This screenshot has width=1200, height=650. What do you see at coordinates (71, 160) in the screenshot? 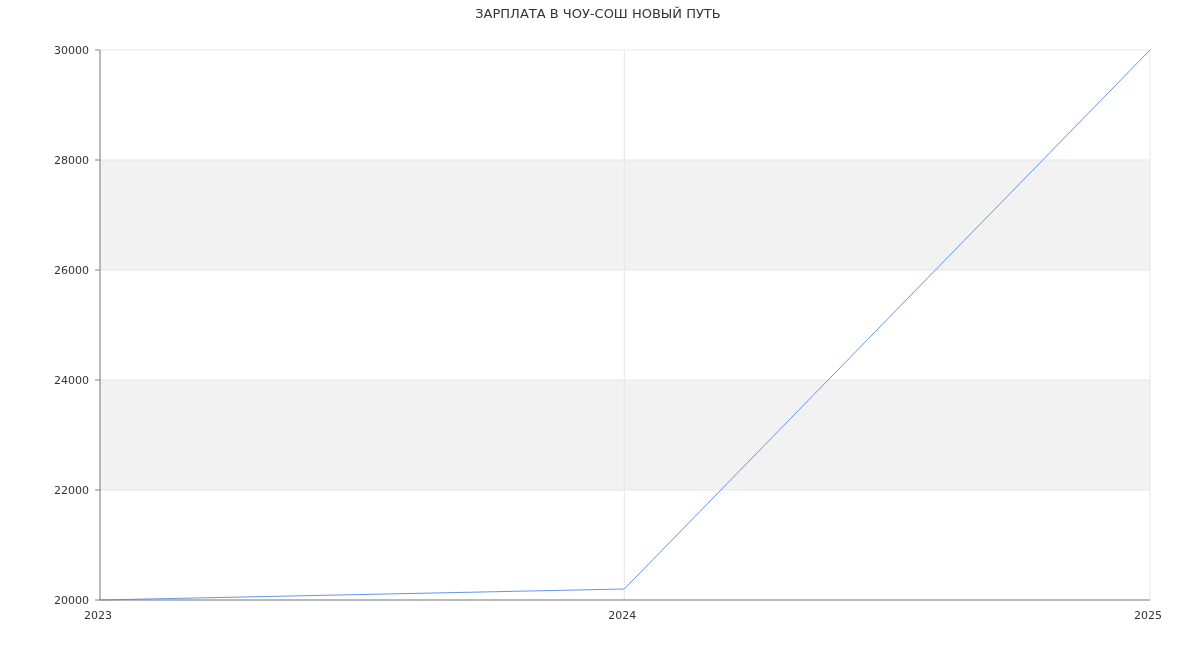
I see `y-tick-label: 28000` at bounding box center [71, 160].